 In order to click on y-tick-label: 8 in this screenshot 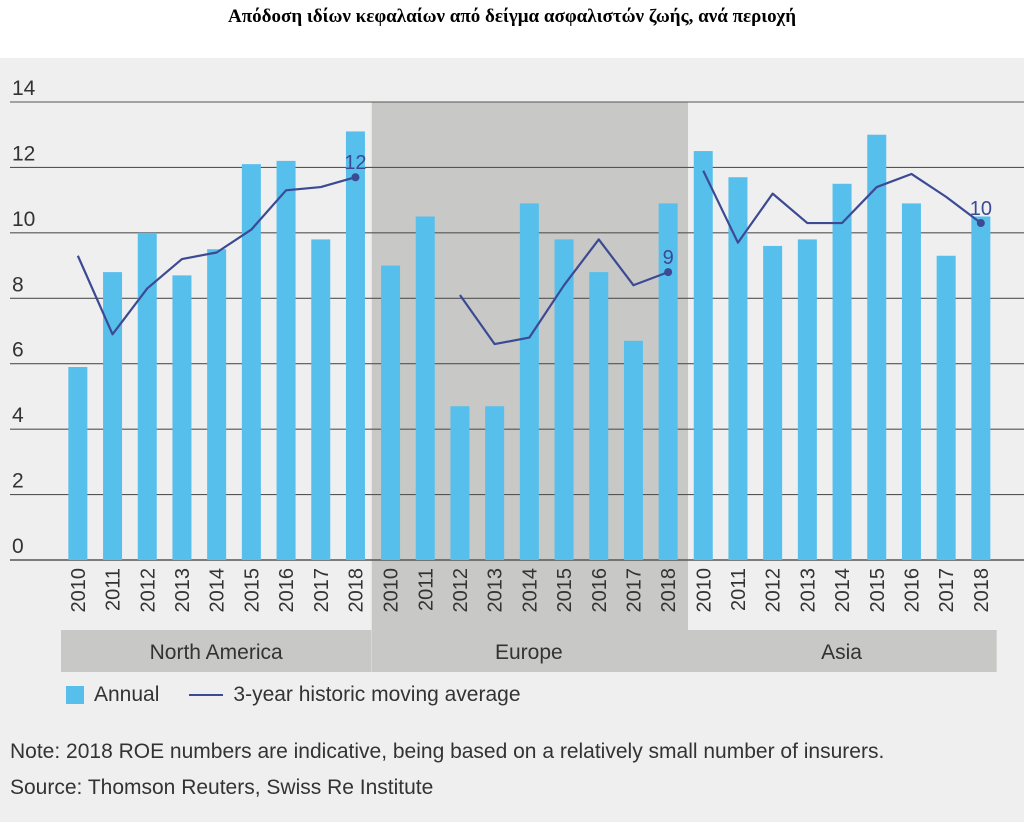, I will do `click(18, 284)`.